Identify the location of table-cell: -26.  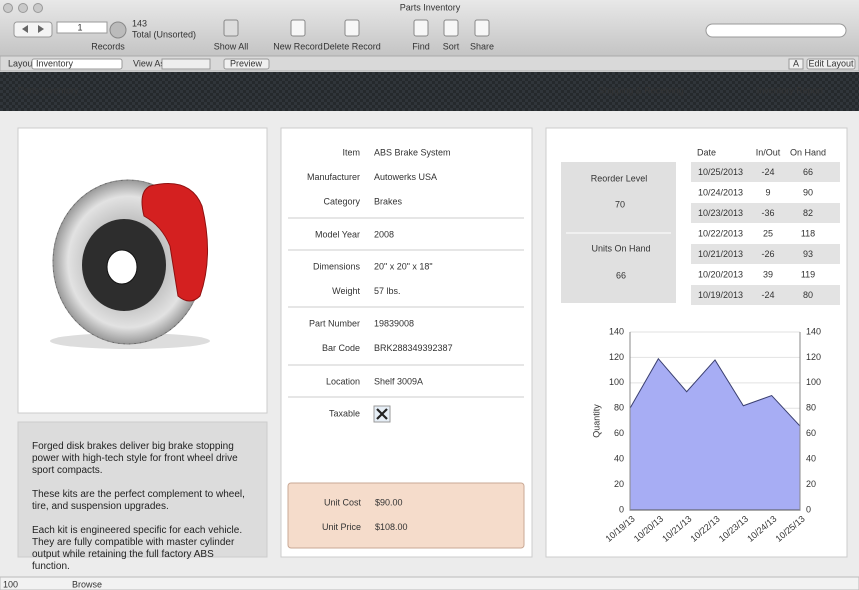
(767, 254).